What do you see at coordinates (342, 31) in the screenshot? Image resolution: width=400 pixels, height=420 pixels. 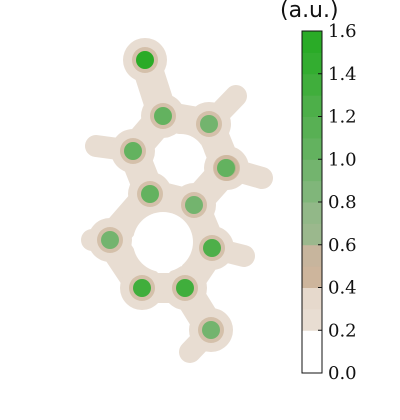 I see `colorbar-tick-label-8: 1.6` at bounding box center [342, 31].